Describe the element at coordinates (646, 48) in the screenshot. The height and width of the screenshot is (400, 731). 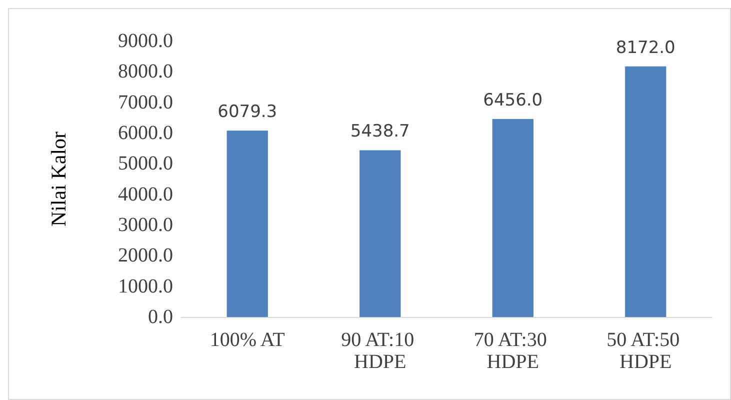
I see `data-label: 8172.0` at that location.